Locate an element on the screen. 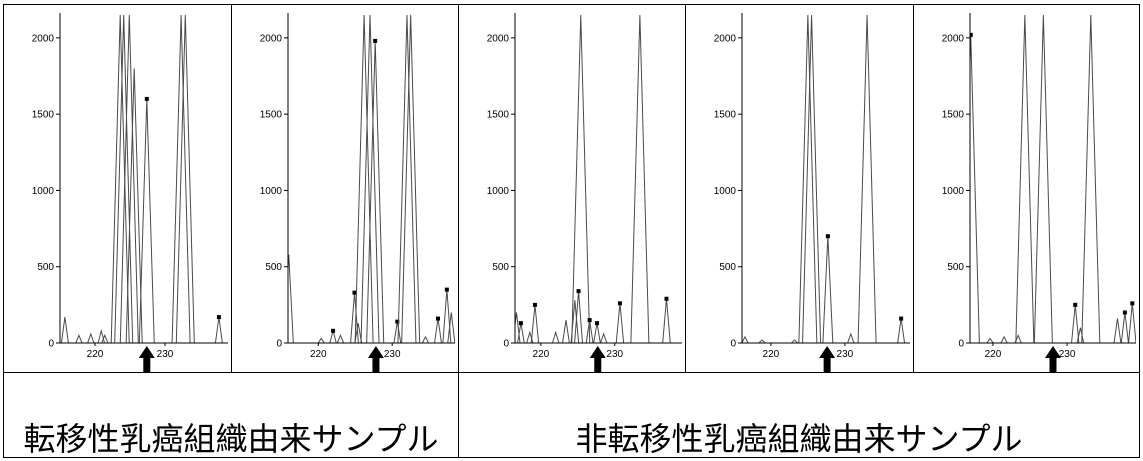  group-divider is located at coordinates (458, 231).